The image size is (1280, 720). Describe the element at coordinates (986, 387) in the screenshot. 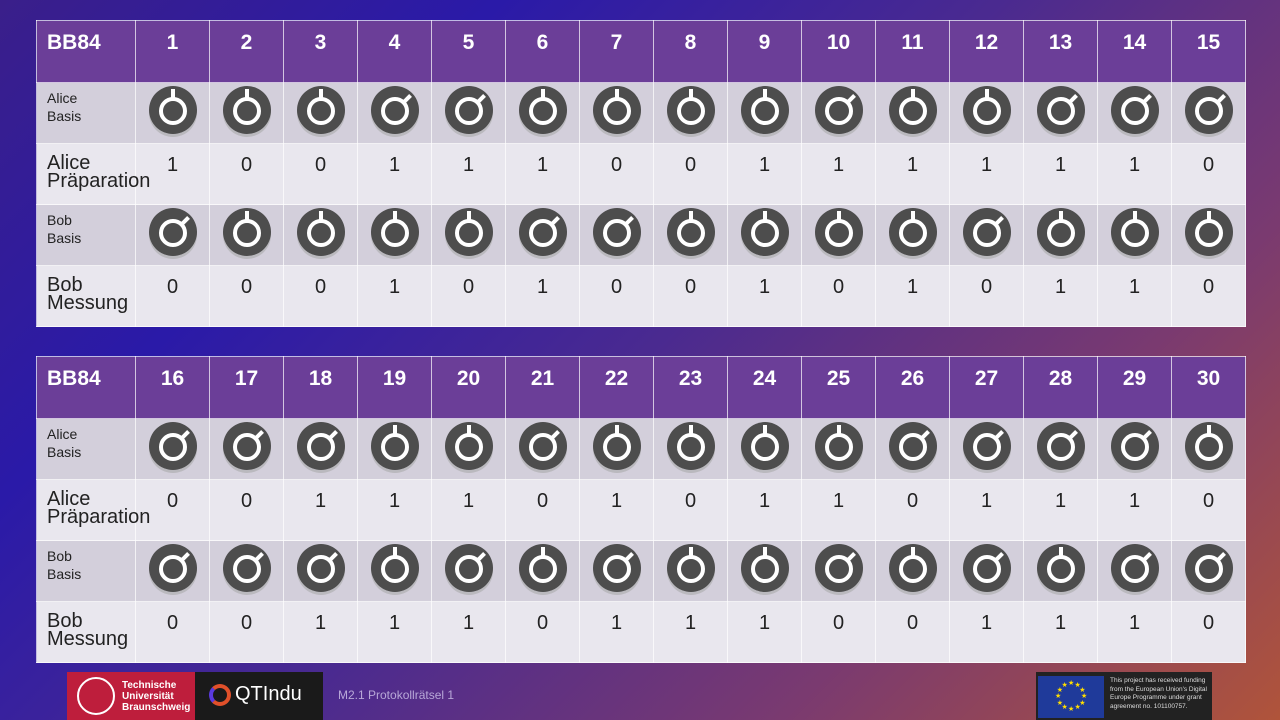

I see `column-header: 27` at that location.